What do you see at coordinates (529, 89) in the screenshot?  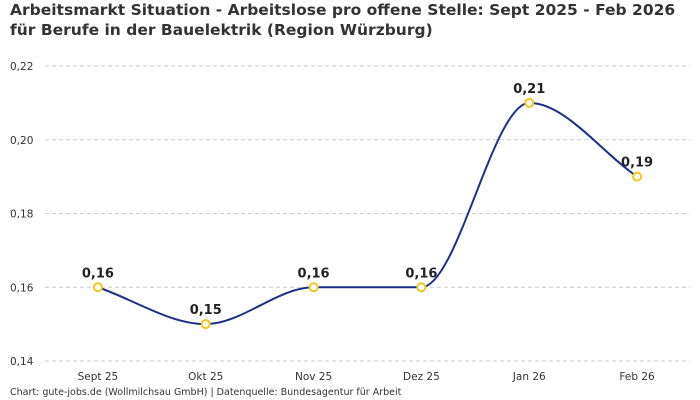 I see `data-label: 0,21` at bounding box center [529, 89].